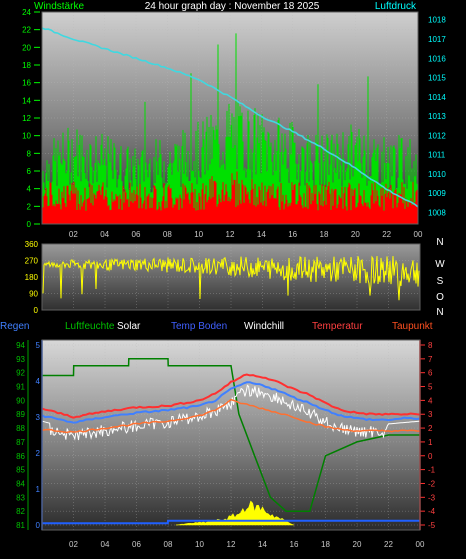 The image size is (466, 559). I want to click on temp-tick-label: -1, so click(432, 470).